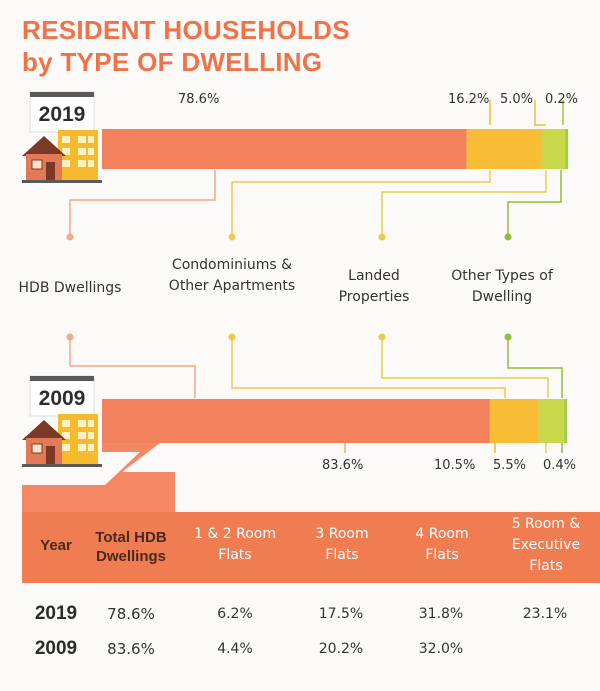 This screenshot has height=691, width=600. Describe the element at coordinates (131, 614) in the screenshot. I see `row-2019-total: 78.6%` at that location.